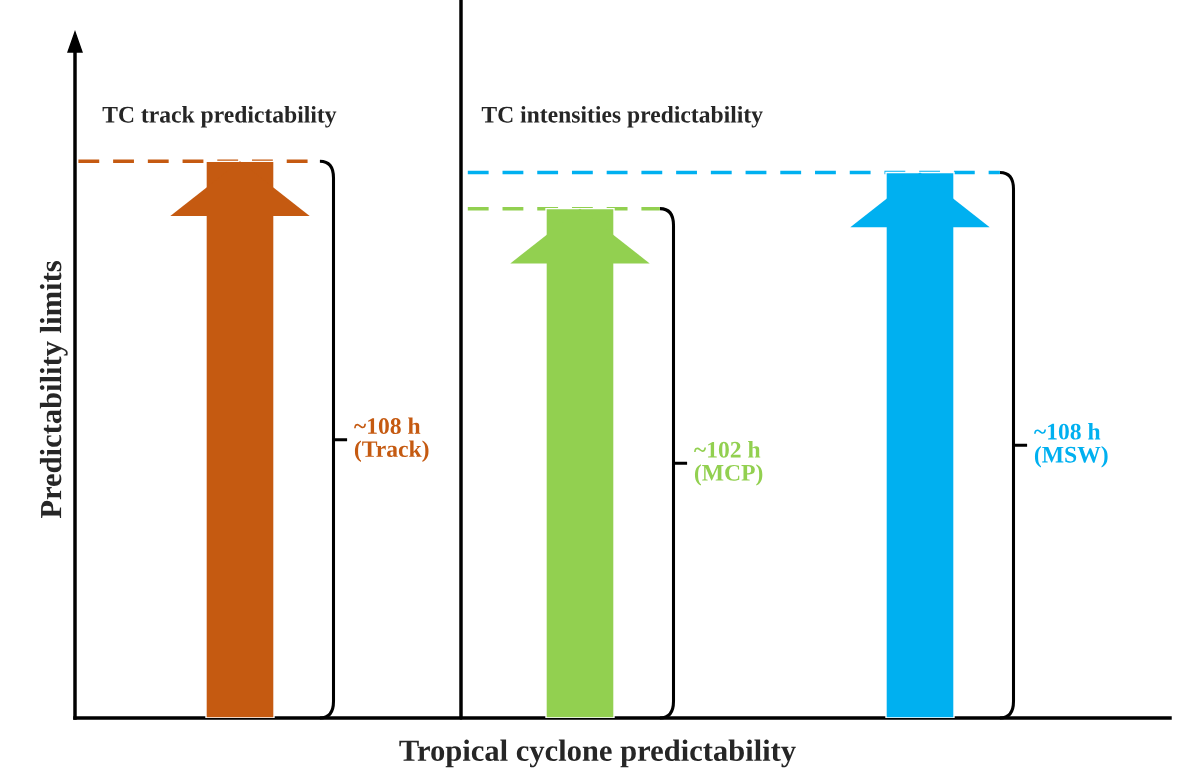 Image resolution: width=1195 pixels, height=779 pixels. Describe the element at coordinates (391, 439) in the screenshot. I see `annotation: ~108 h (Track)` at that location.